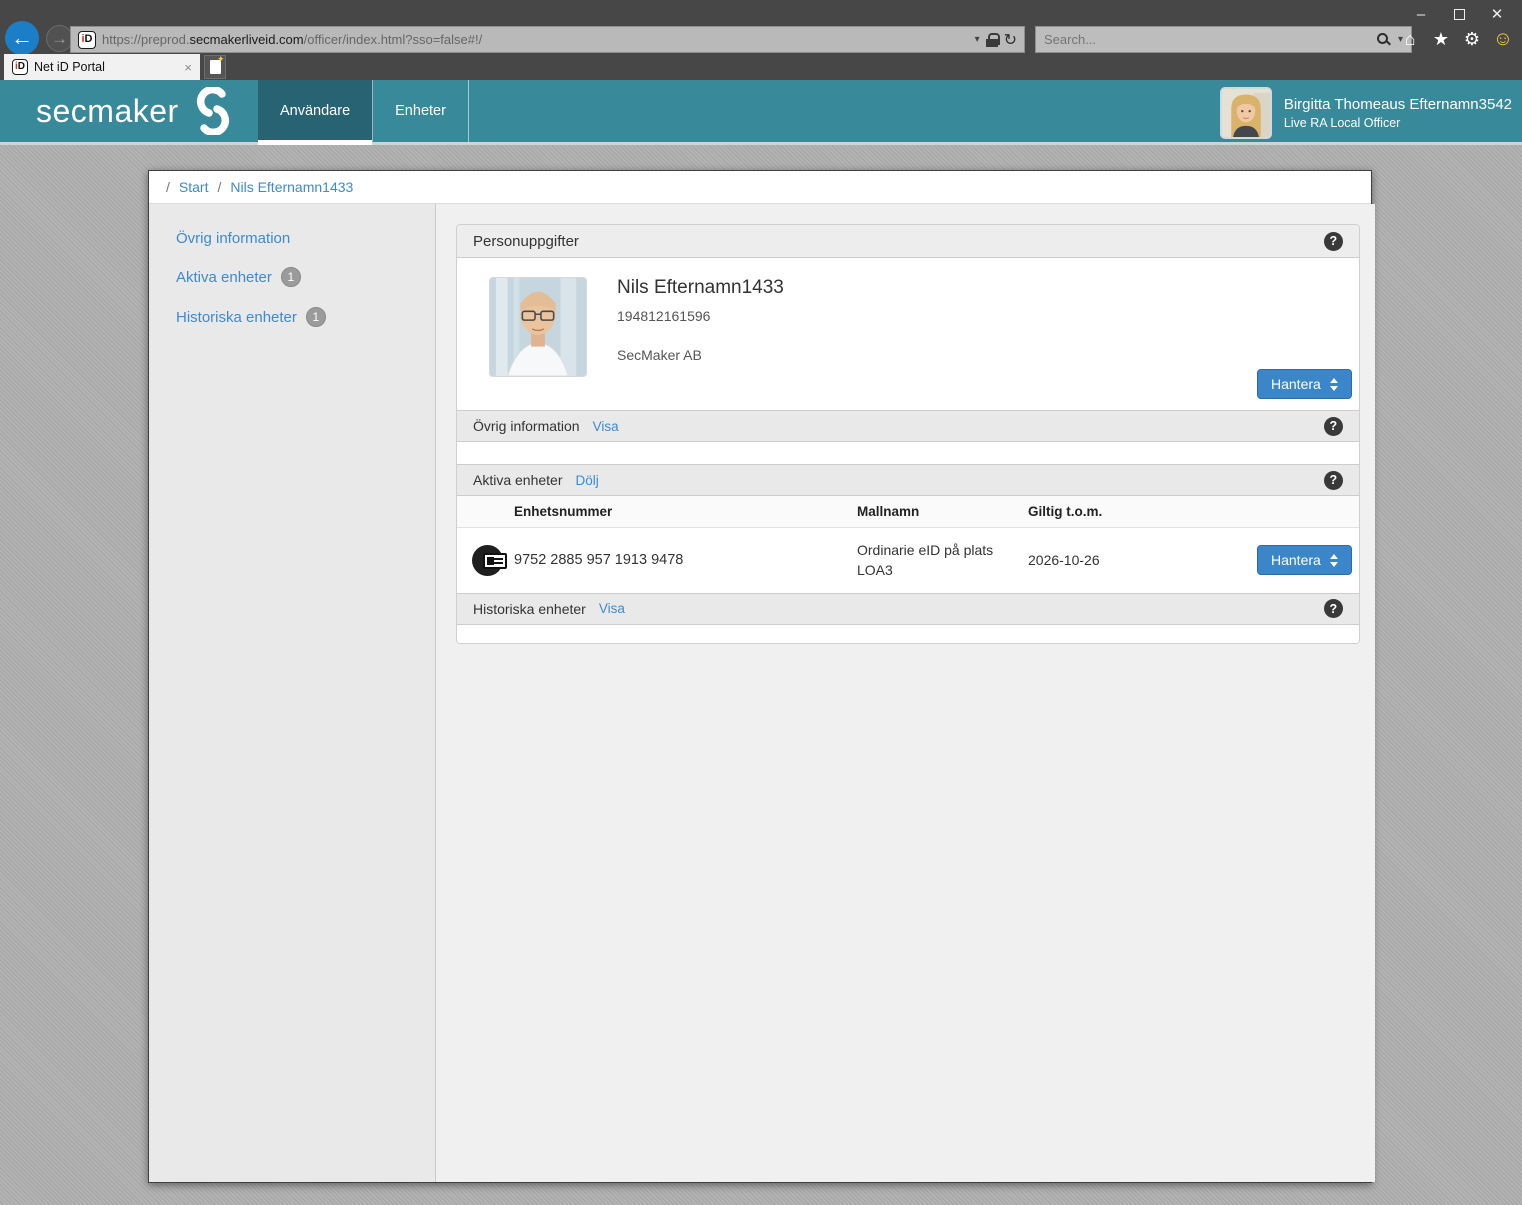 This screenshot has height=1205, width=1522. I want to click on section-title: Aktiva enheter, so click(518, 480).